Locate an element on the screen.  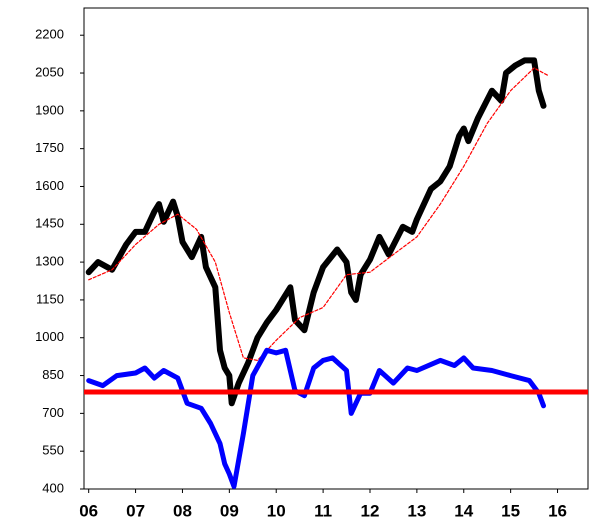
x-tick-label: 08 is located at coordinates (182, 510).